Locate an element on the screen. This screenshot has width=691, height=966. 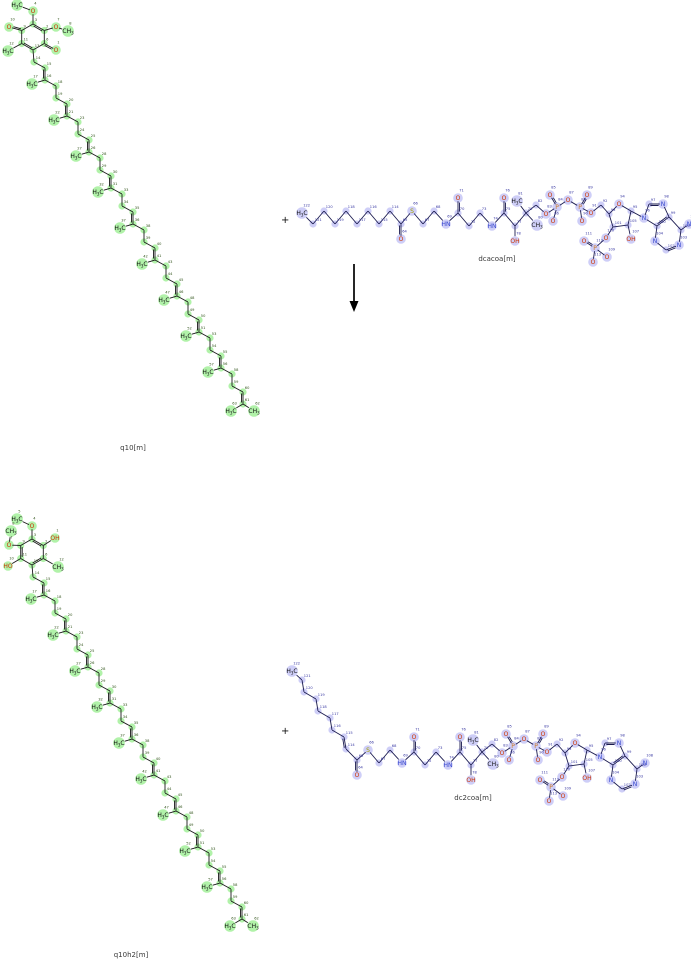
svg-text: 96 is located at coordinates (603, 750).